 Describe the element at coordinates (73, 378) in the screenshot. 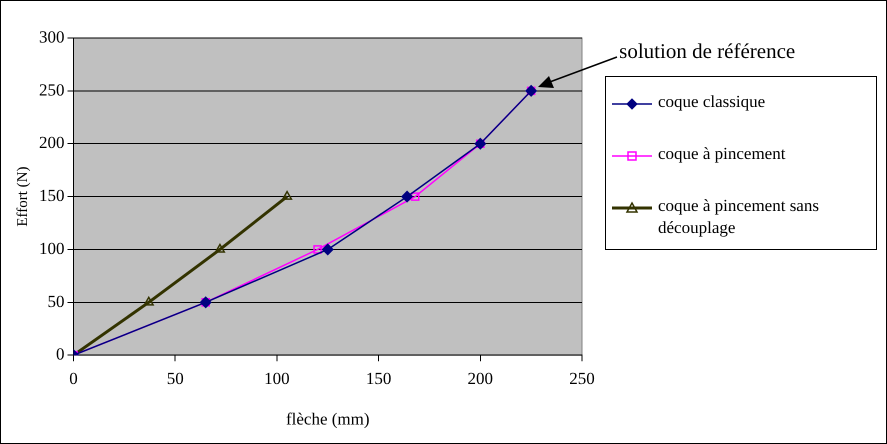

I see `x-tick-label: 0` at that location.